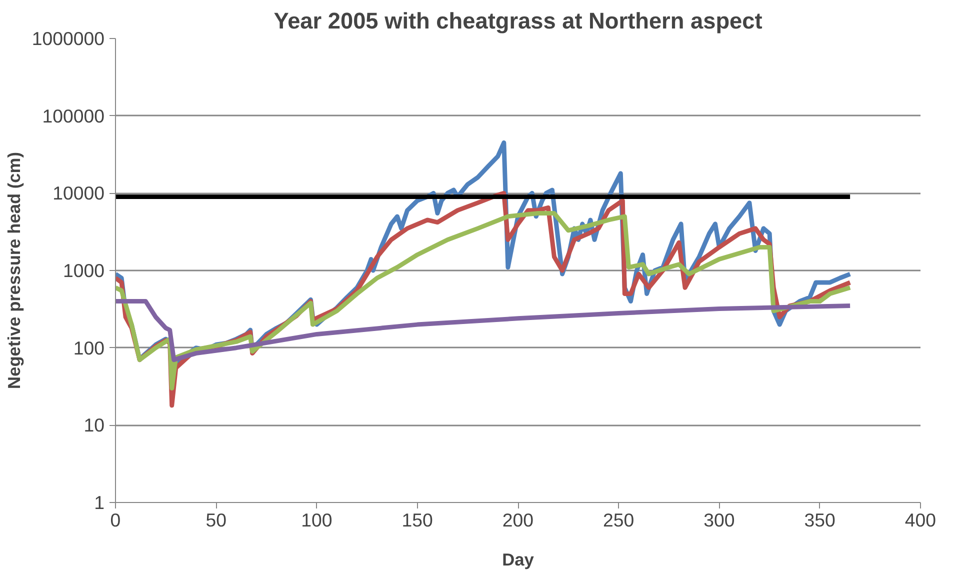  What do you see at coordinates (115, 520) in the screenshot?
I see `x-tick-label: 0` at bounding box center [115, 520].